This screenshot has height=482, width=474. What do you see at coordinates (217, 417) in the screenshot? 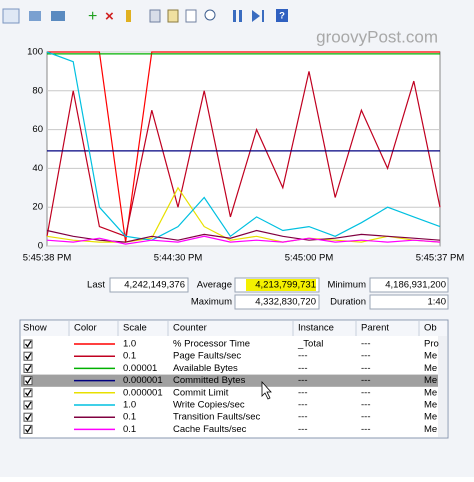
I see `table-cell: Transition Faults/sec` at bounding box center [217, 417].